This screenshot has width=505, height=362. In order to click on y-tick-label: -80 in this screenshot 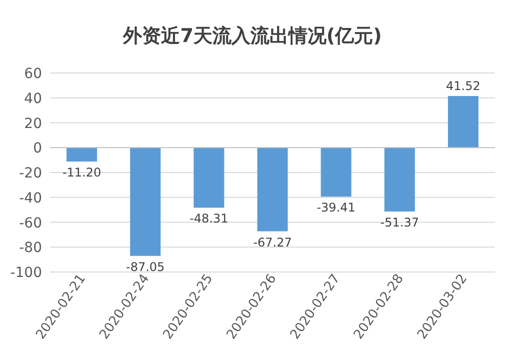, I will do `click(30, 248)`.